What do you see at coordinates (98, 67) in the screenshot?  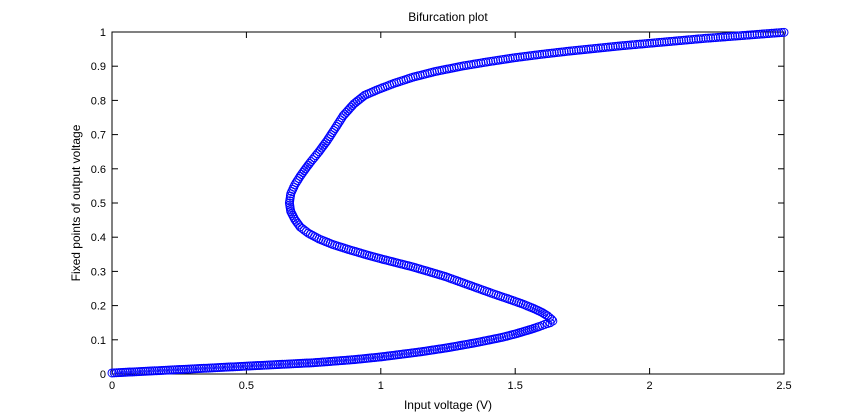 I see `y-tick-label: 0.9` at bounding box center [98, 67].